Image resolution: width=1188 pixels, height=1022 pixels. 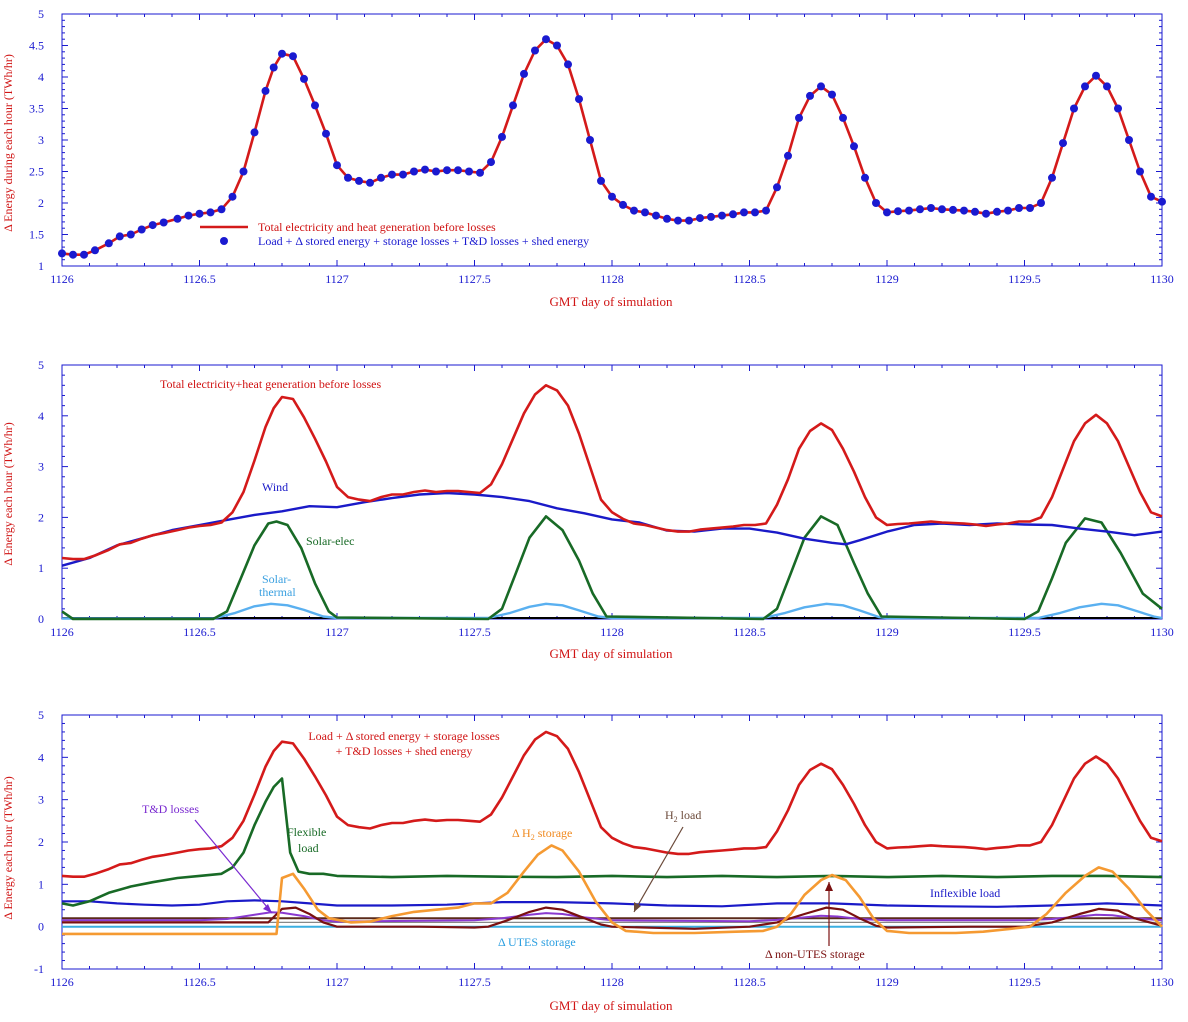 I want to click on y-tick-label: 3, so click(x=41, y=140).